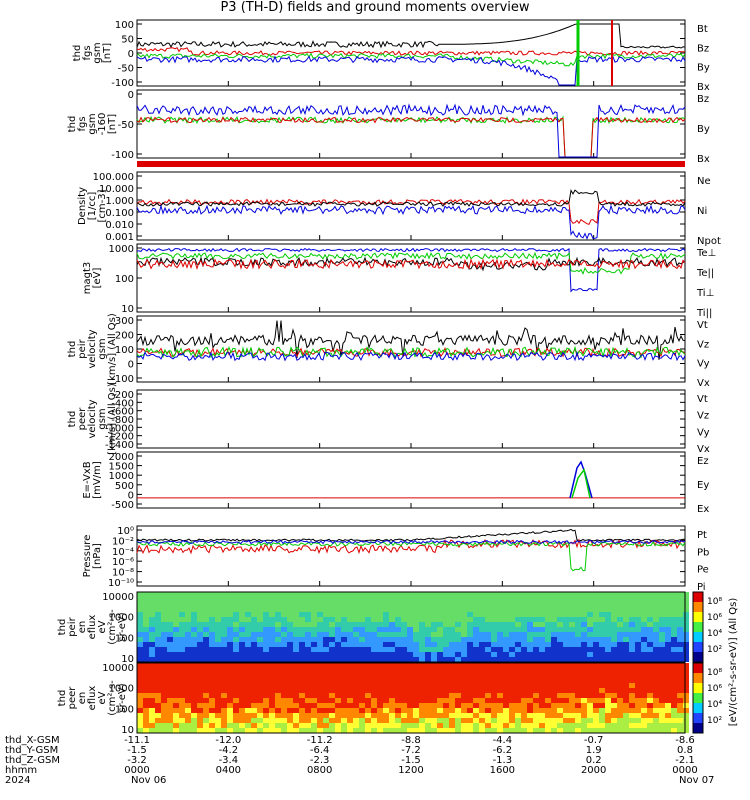  I want to click on y-tick-label: 10, so click(127, 730).